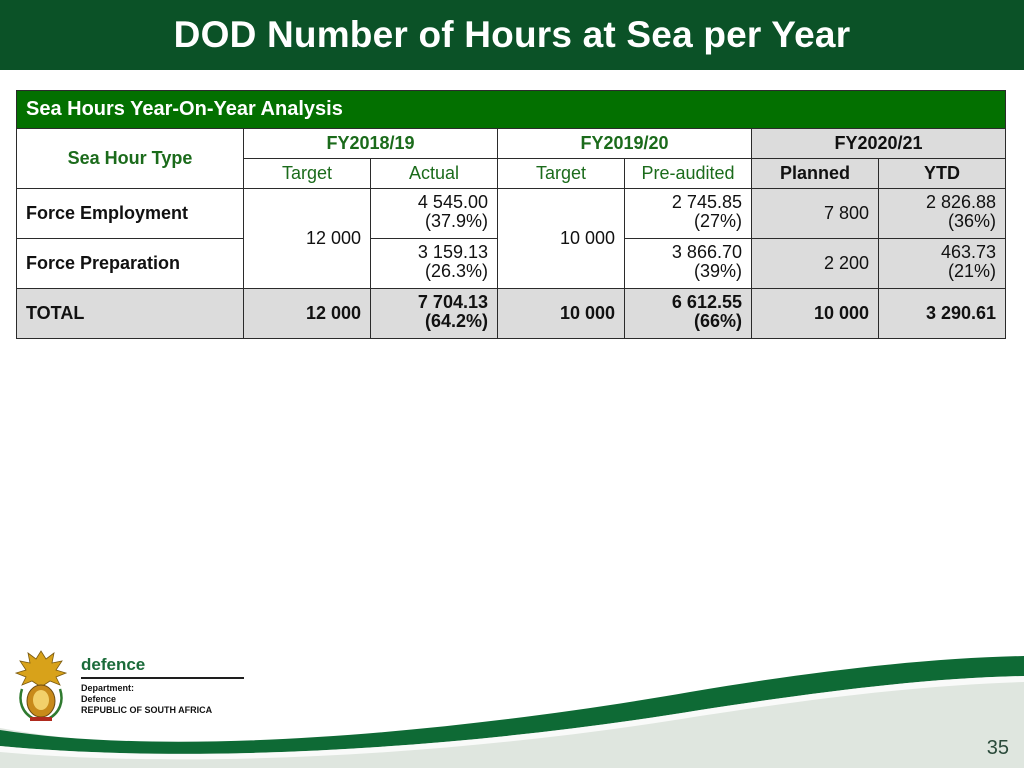 This screenshot has height=768, width=1024. I want to click on dept-line-2: Defence, so click(99, 699).